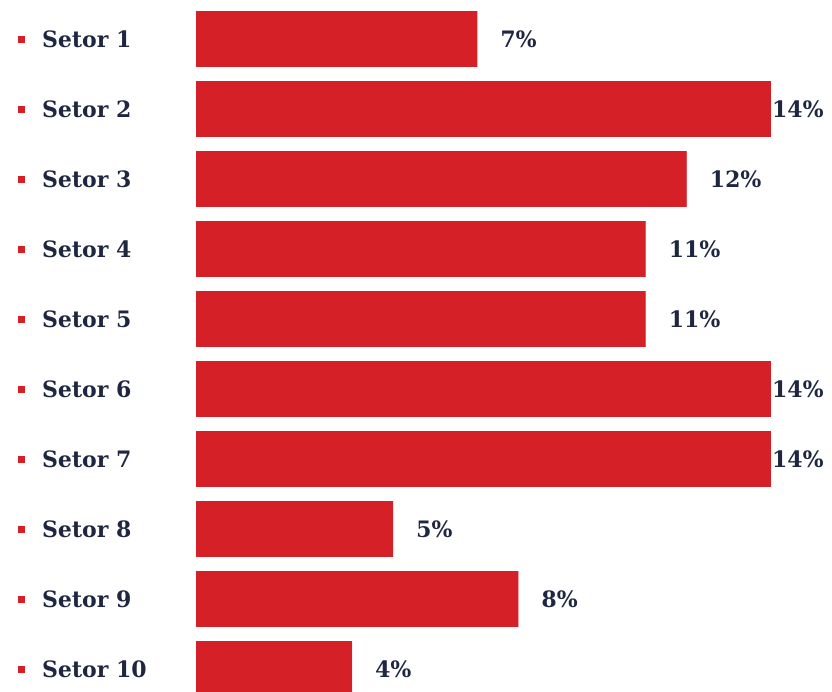 This screenshot has height=692, width=832. I want to click on value-label: 5%, so click(434, 530).